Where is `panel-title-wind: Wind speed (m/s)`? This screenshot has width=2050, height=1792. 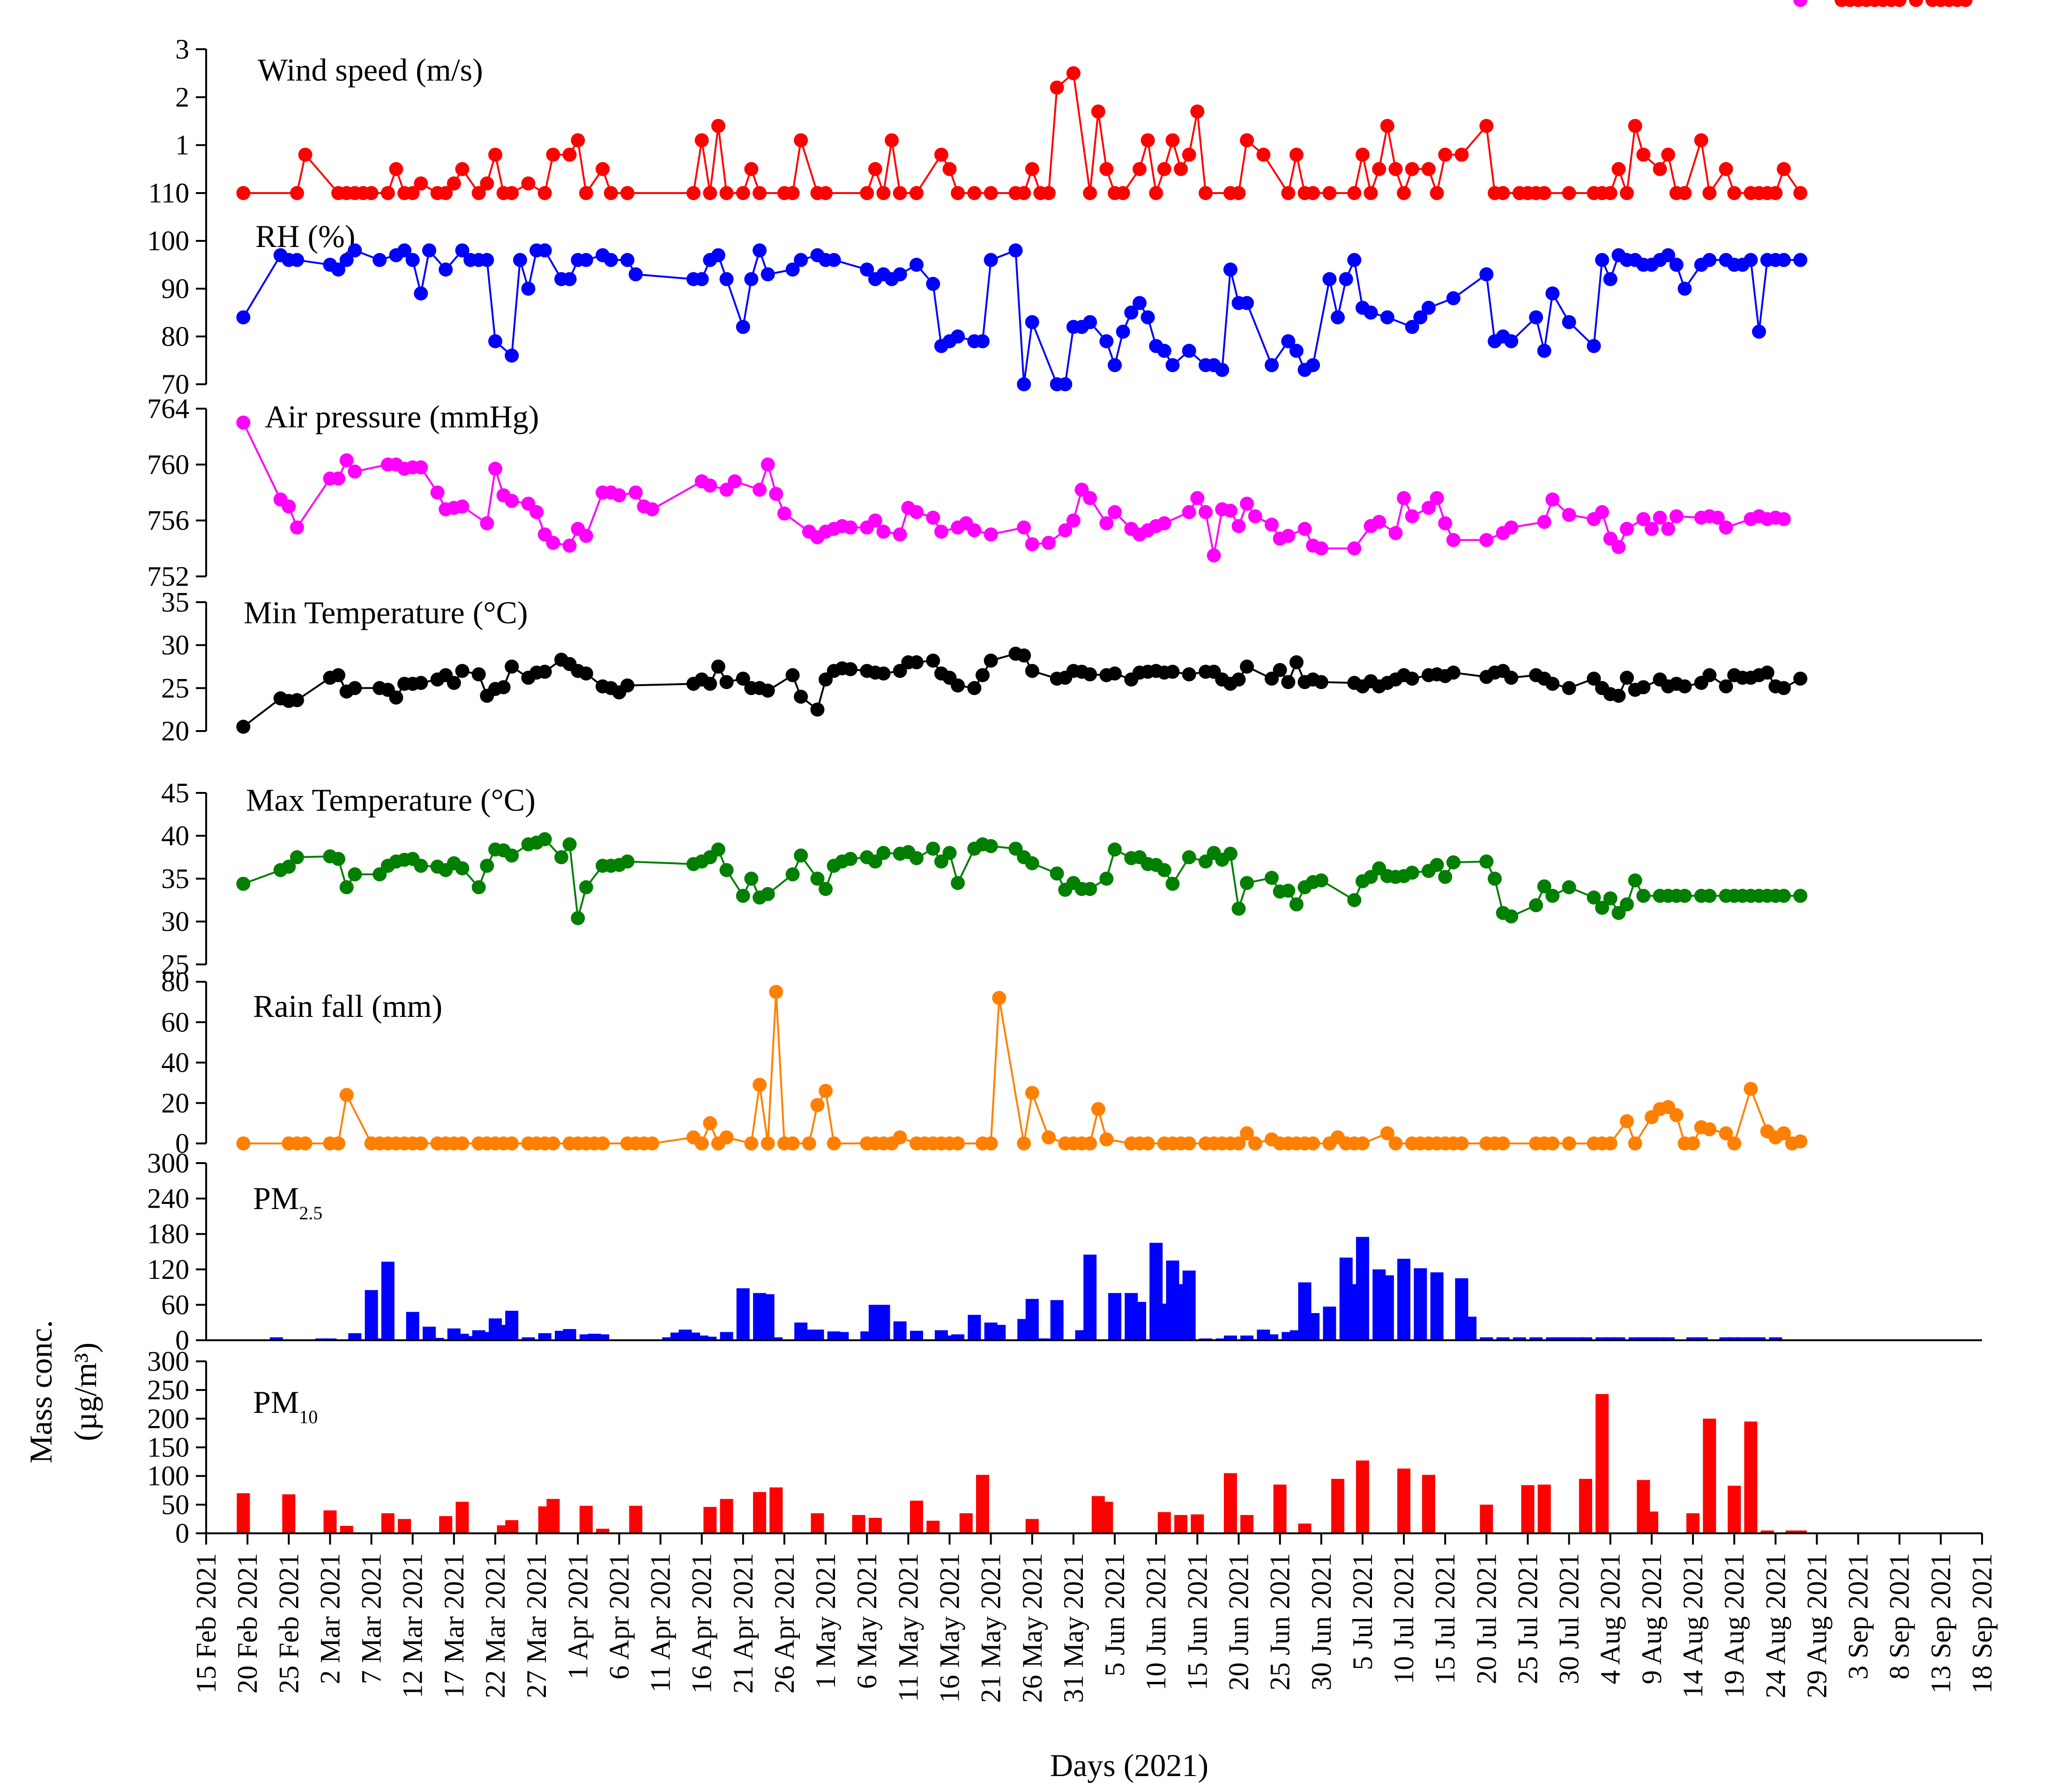
panel-title-wind: Wind speed (m/s) is located at coordinates (371, 70).